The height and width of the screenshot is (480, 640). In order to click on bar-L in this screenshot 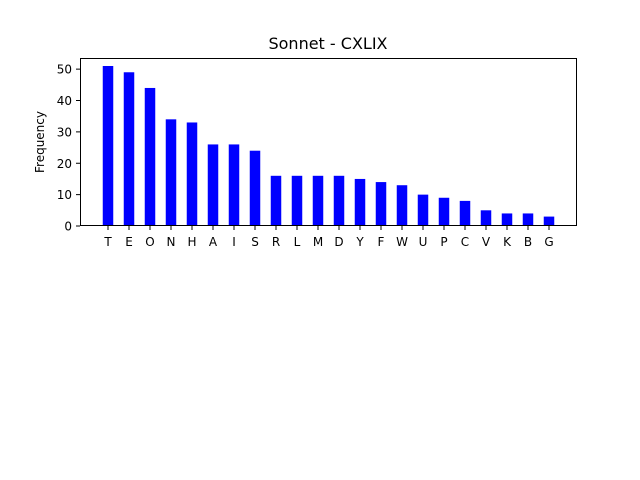, I will do `click(297, 200)`.